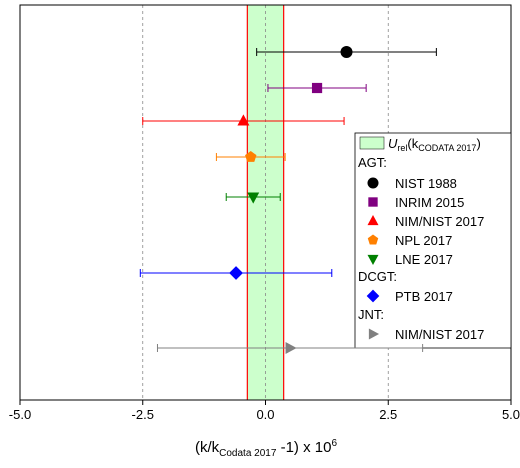  I want to click on legend-band-label-part: rel, so click(402, 148).